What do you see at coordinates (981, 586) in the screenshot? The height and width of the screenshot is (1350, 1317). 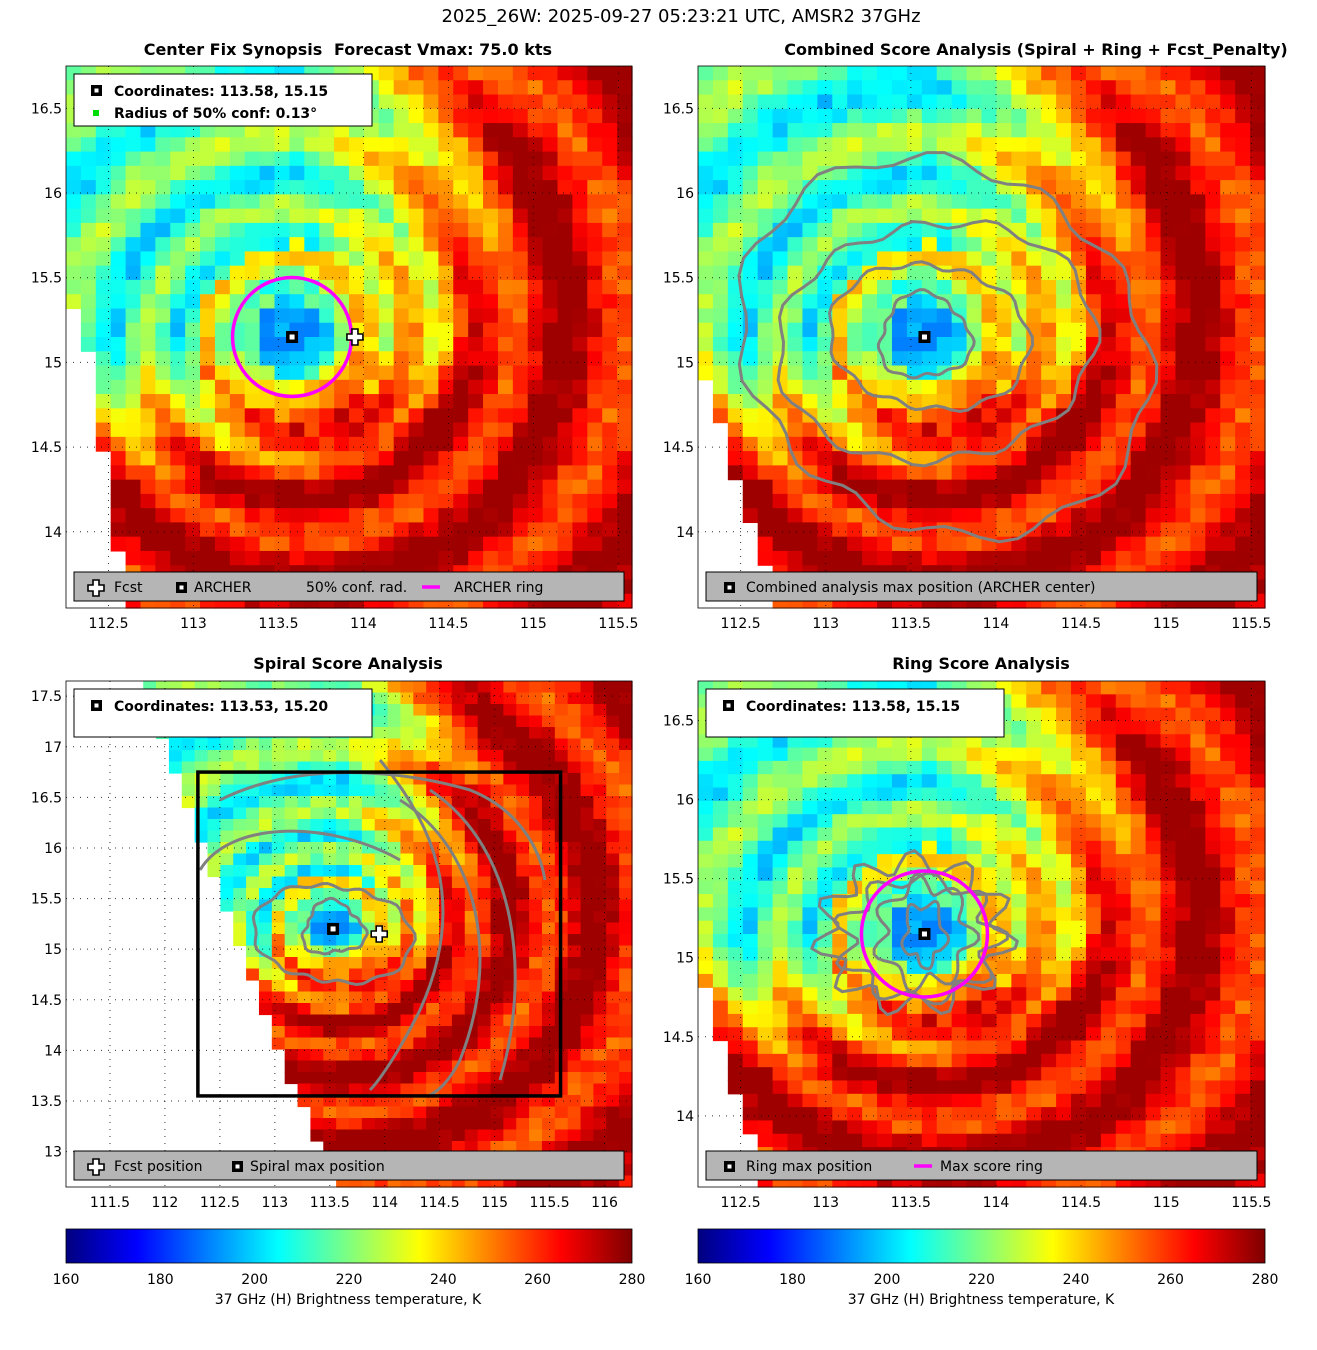 I see `legend-bg` at bounding box center [981, 586].